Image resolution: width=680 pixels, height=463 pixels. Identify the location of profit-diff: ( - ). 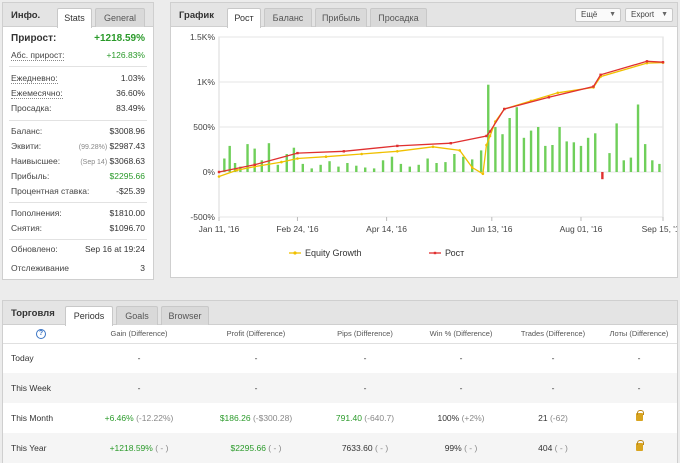
(275, 448).